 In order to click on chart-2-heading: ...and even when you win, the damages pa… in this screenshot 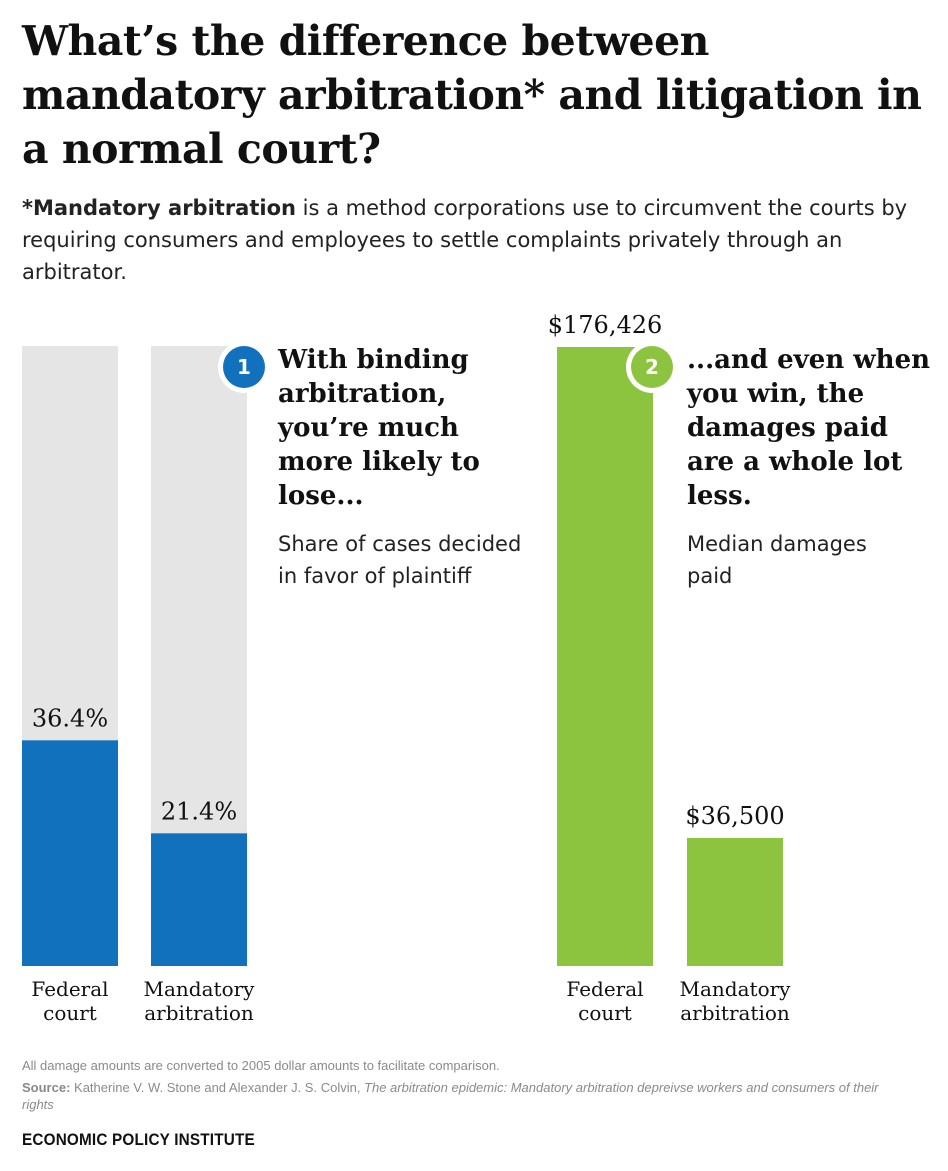, I will do `click(809, 428)`.